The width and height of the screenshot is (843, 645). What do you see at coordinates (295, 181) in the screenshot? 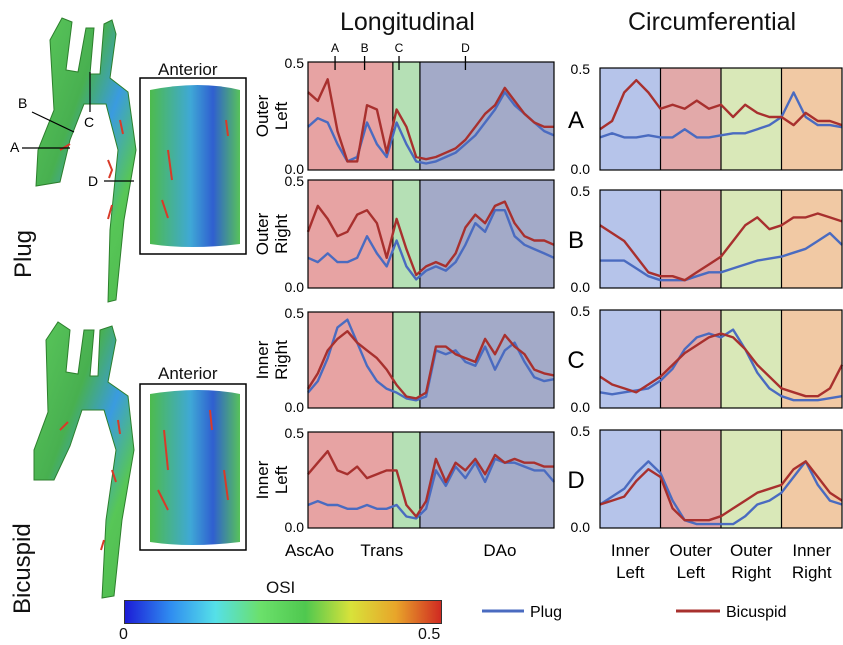
I see `long-ytick-top-1: 0.5` at bounding box center [295, 181].